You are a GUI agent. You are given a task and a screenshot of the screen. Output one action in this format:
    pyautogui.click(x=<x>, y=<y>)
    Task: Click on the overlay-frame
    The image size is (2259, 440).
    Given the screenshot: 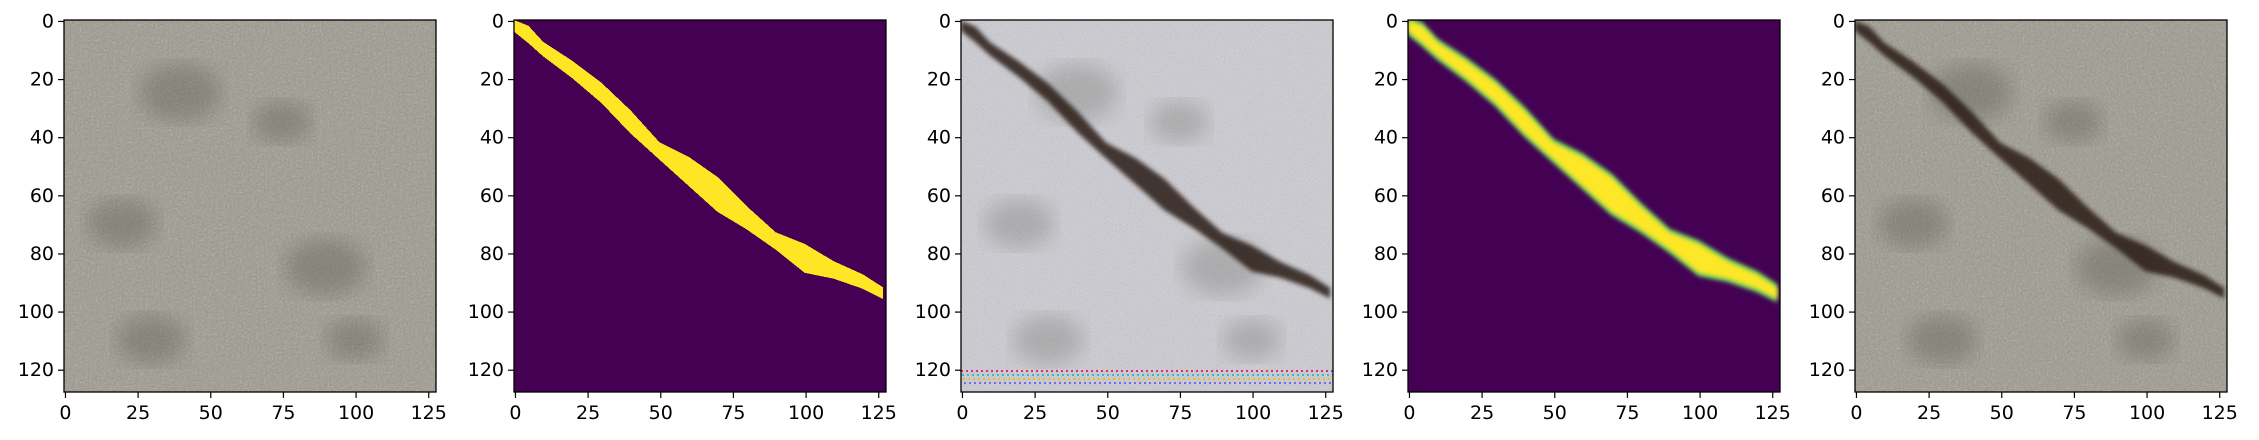 What is the action you would take?
    pyautogui.click(x=2041, y=206)
    